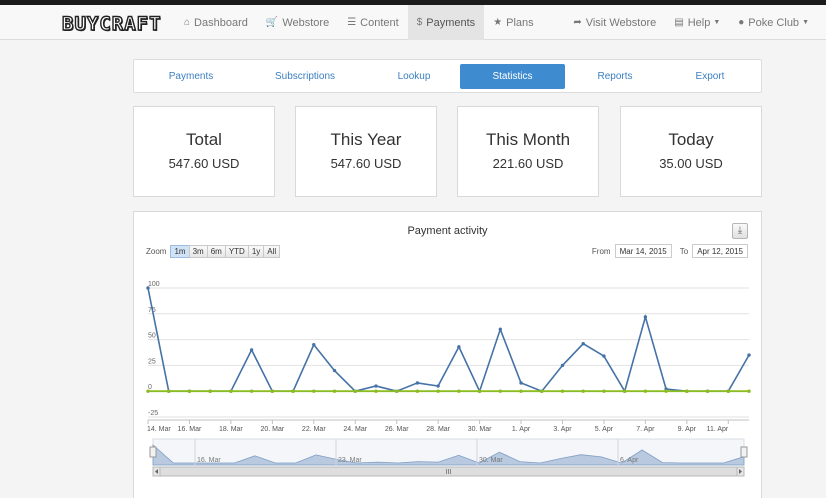 Image resolution: width=826 pixels, height=498 pixels. I want to click on download-icon: ⤓, so click(740, 231).